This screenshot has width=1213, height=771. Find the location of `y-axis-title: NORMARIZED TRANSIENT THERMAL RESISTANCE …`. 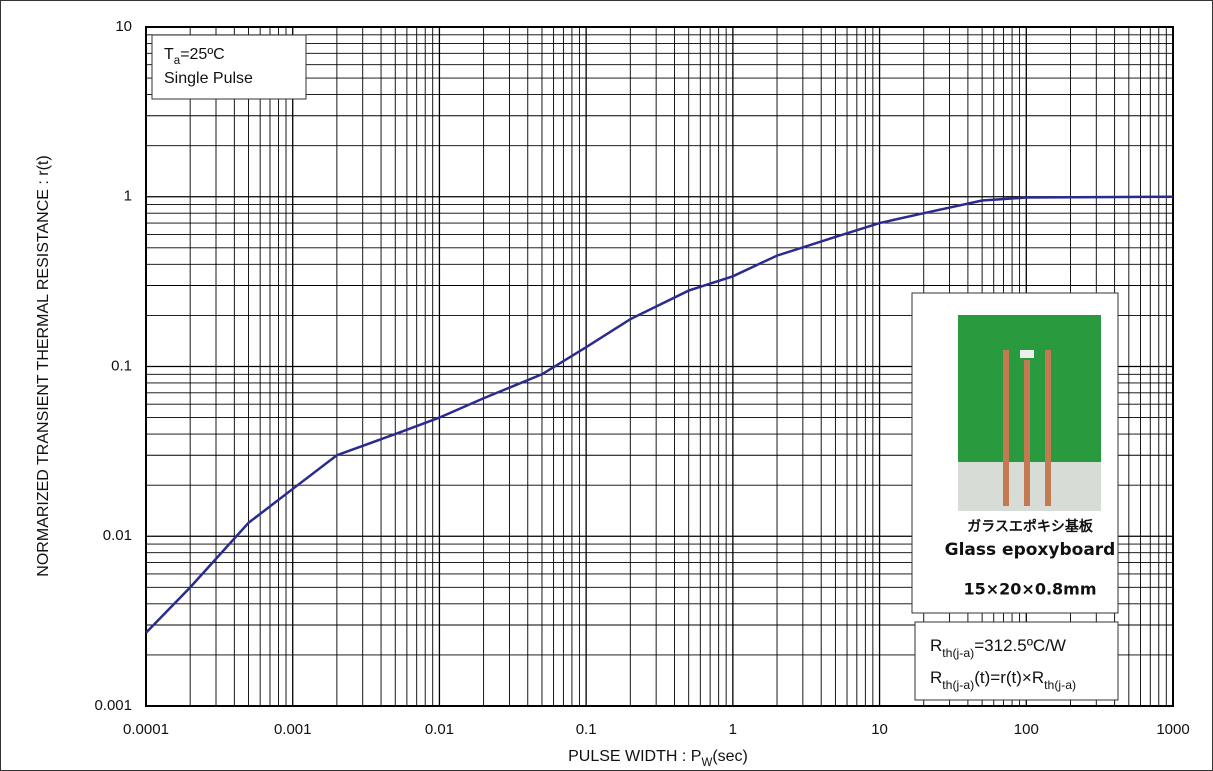

y-axis-title: NORMARIZED TRANSIENT THERMAL RESISTANCE … is located at coordinates (43, 365).